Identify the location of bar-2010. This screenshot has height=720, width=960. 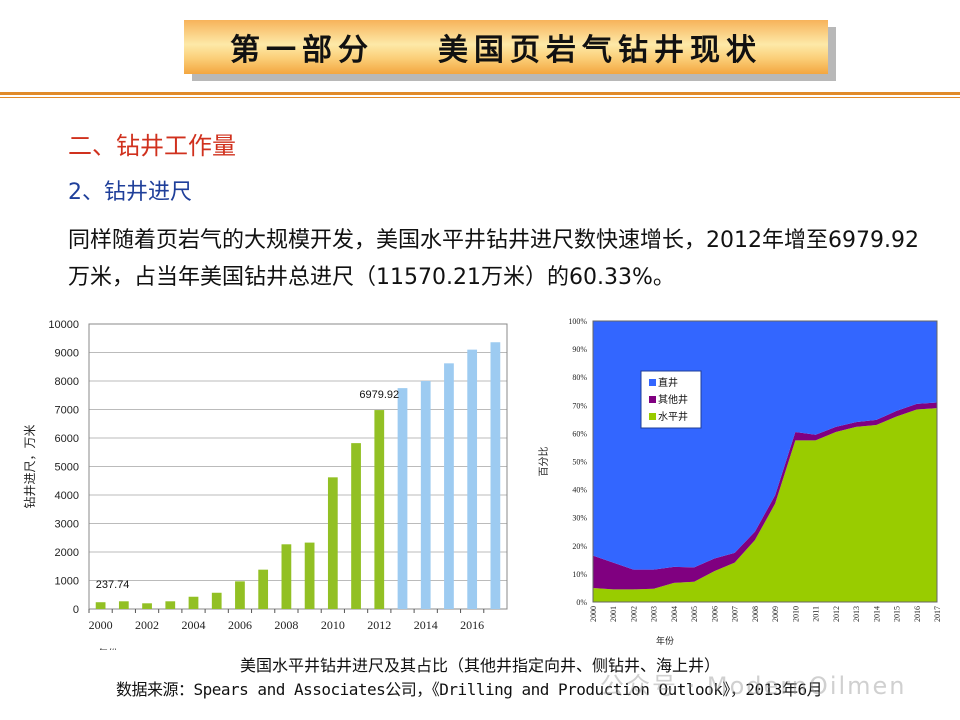
(332, 543).